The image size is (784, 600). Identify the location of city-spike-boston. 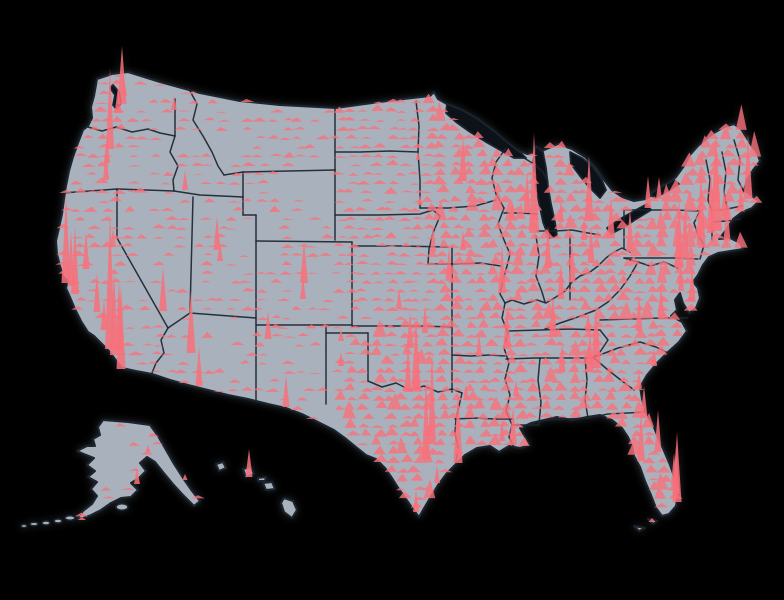
(748, 166).